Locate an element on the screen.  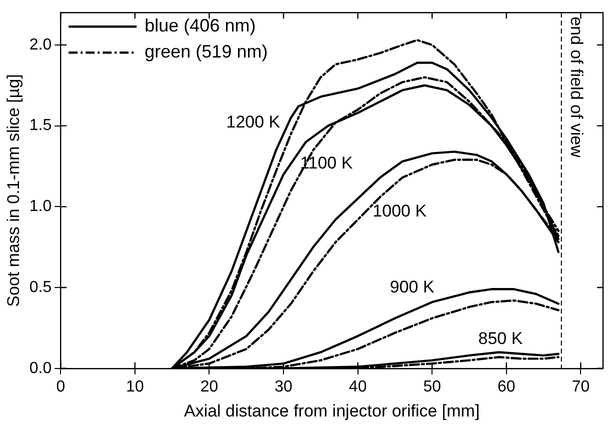
legend-label: blue (406 nm) is located at coordinates (200, 26).